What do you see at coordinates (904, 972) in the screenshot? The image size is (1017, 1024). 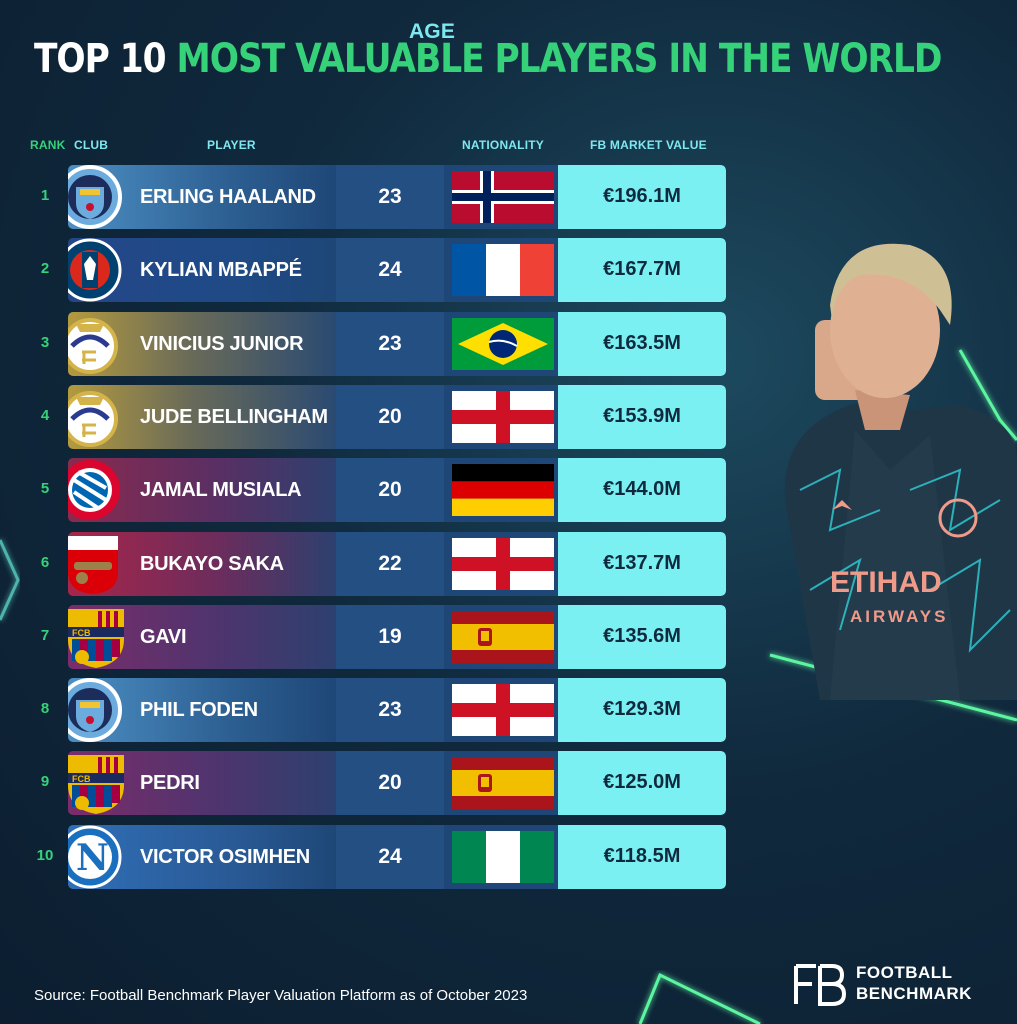 I see `brand-line1: FOOTBALL` at bounding box center [904, 972].